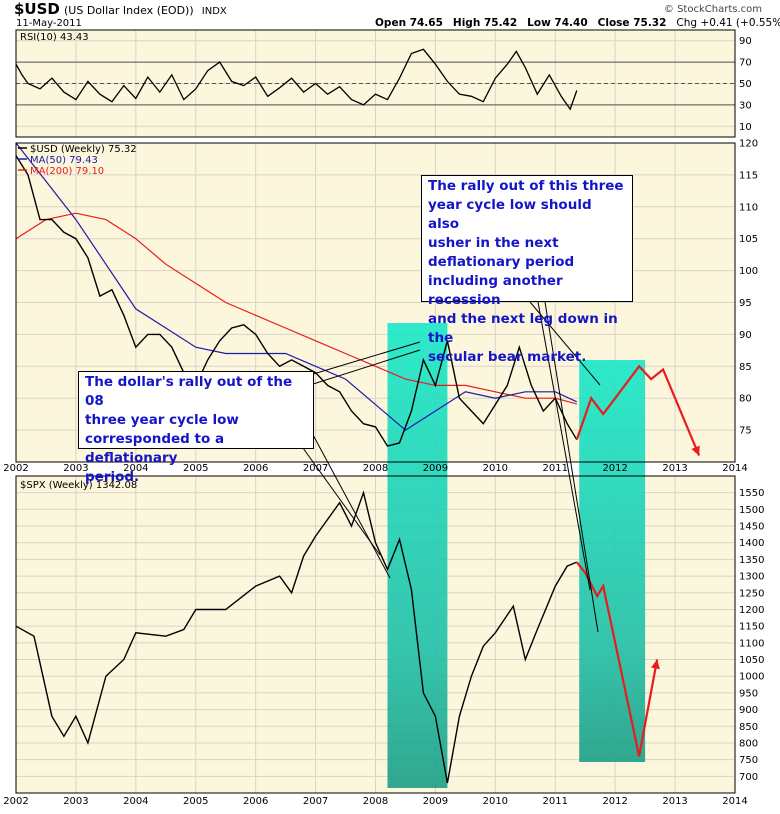 The width and height of the screenshot is (780, 814). Describe the element at coordinates (375, 801) in the screenshot. I see `xtick-label-bottom: 2008` at that location.